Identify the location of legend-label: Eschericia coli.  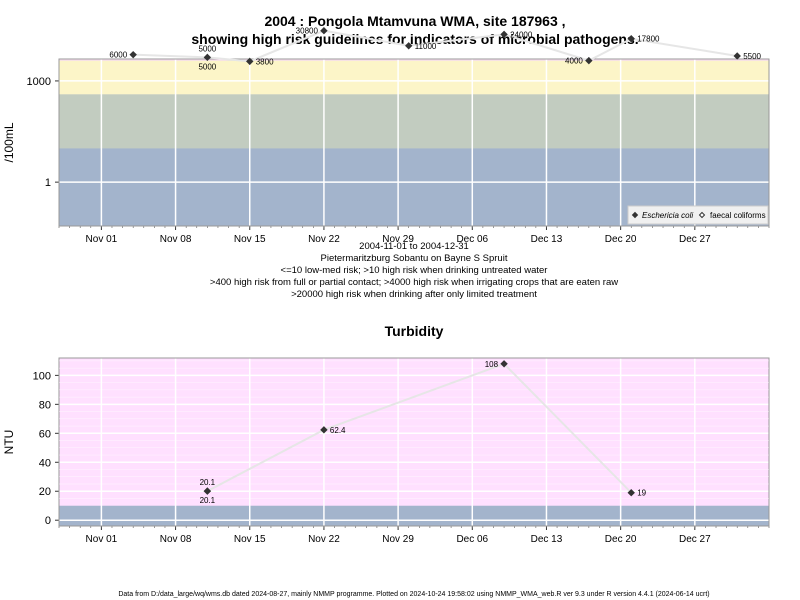
(667, 215).